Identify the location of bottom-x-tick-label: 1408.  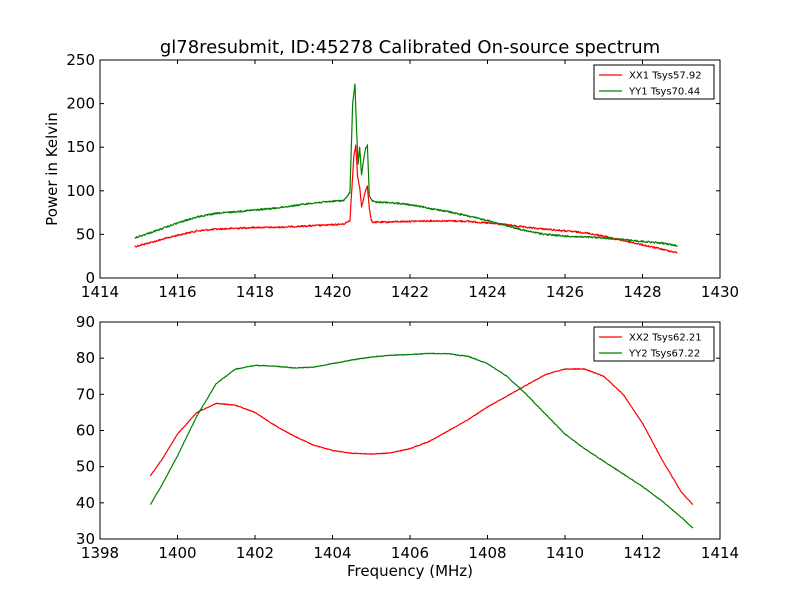
(487, 553).